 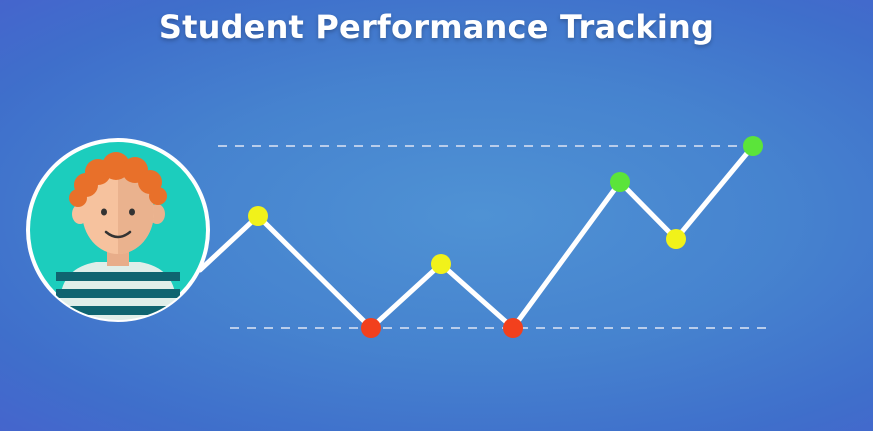 What do you see at coordinates (436, 27) in the screenshot?
I see `page-title: Student Performance Tracking` at bounding box center [436, 27].